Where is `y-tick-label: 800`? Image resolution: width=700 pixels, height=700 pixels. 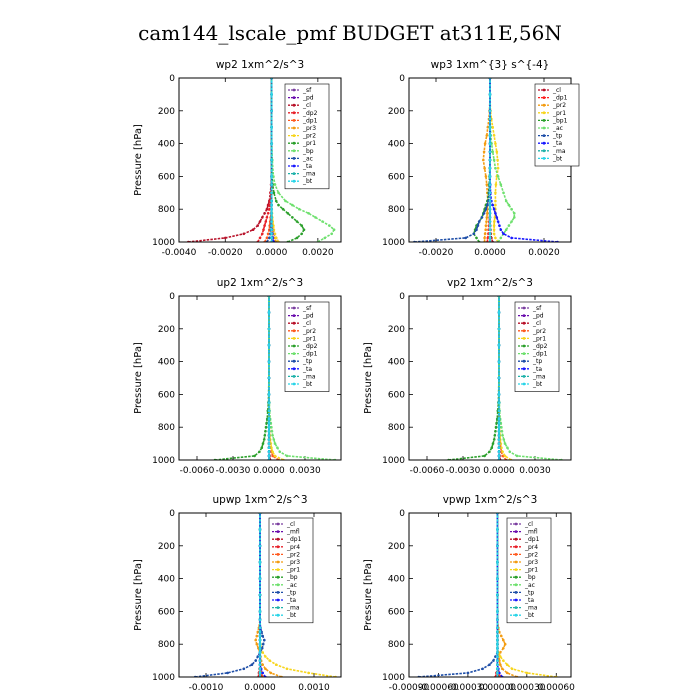
y-tick-label: 800 is located at coordinates (166, 428).